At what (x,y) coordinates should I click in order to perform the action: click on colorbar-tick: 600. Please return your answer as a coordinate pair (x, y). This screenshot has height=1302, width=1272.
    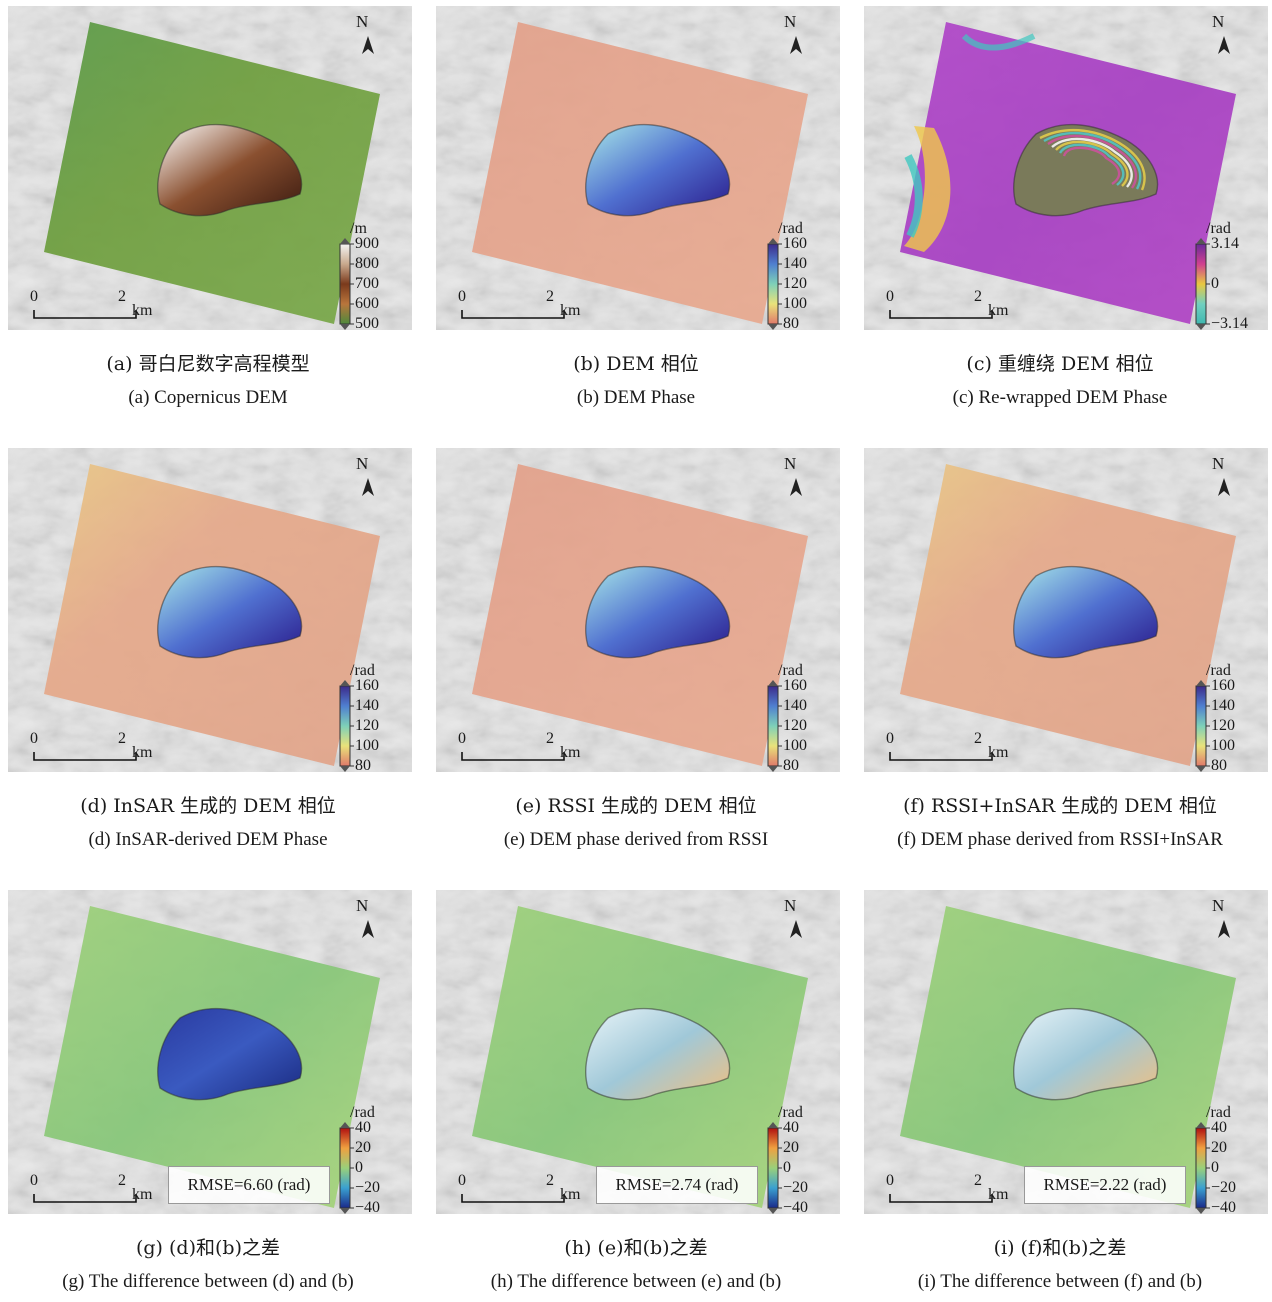
    Looking at the image, I should click on (367, 303).